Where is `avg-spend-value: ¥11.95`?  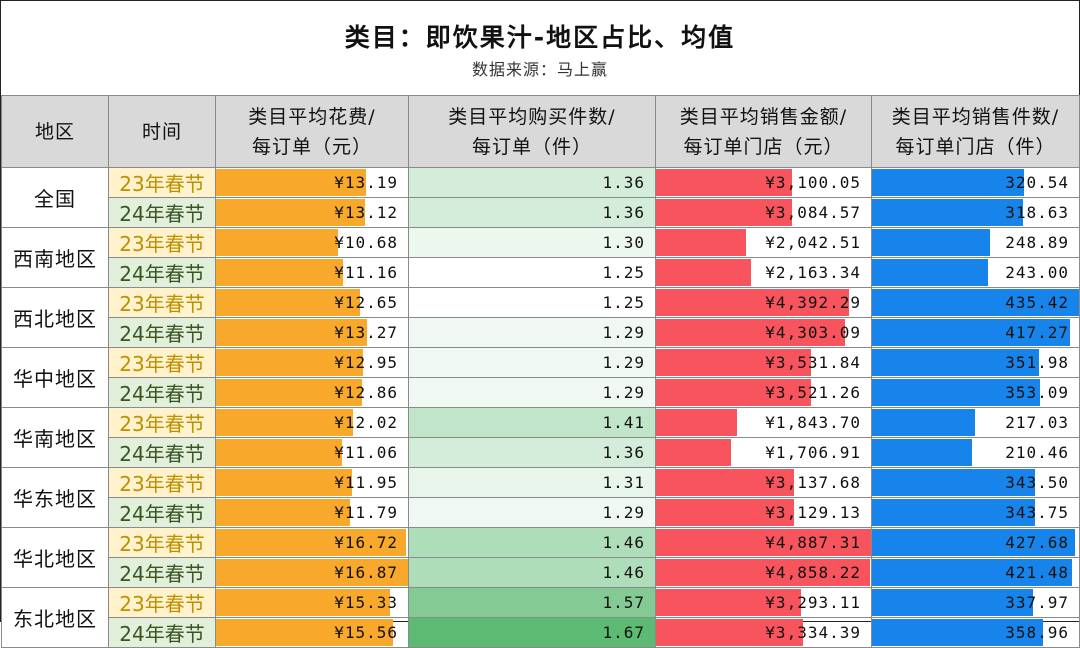
avg-spend-value: ¥11.95 is located at coordinates (366, 482).